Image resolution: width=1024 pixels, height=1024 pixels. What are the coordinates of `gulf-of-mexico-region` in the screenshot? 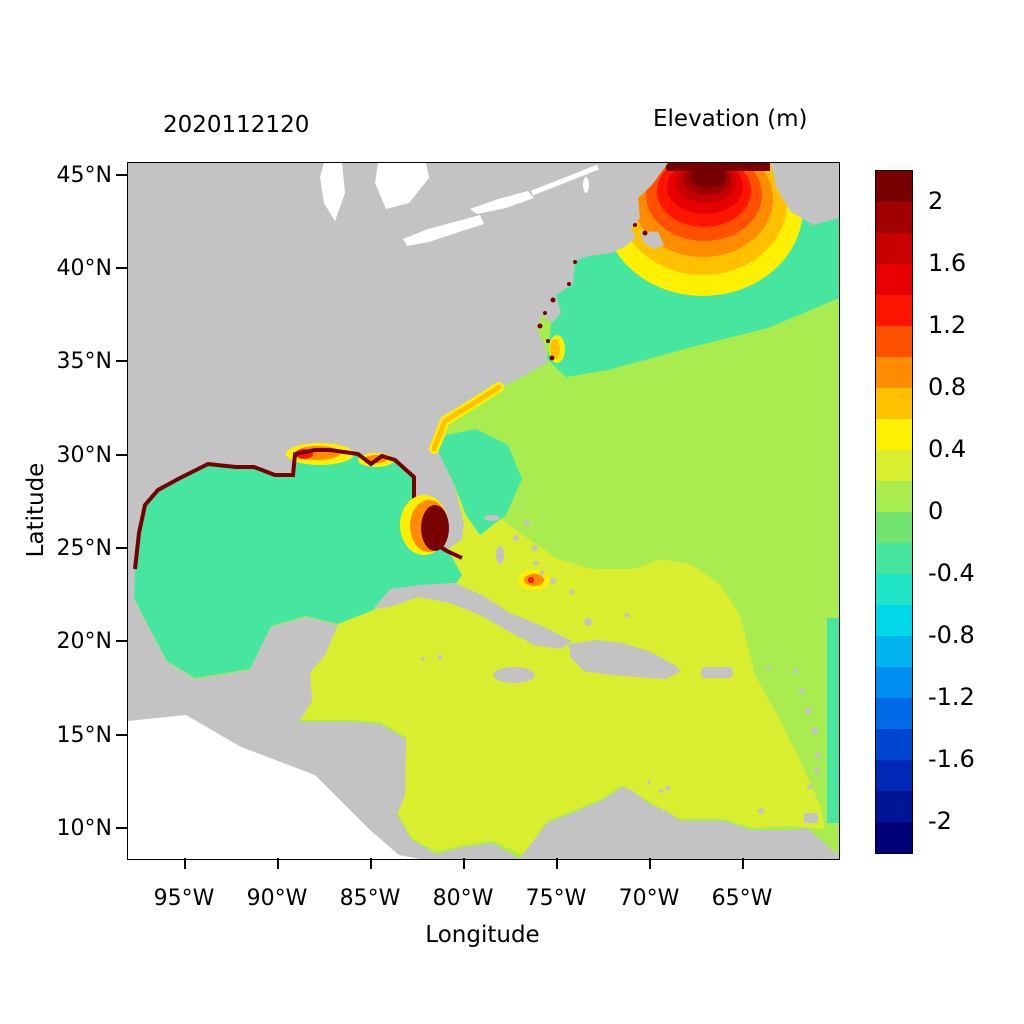 It's located at (298, 564).